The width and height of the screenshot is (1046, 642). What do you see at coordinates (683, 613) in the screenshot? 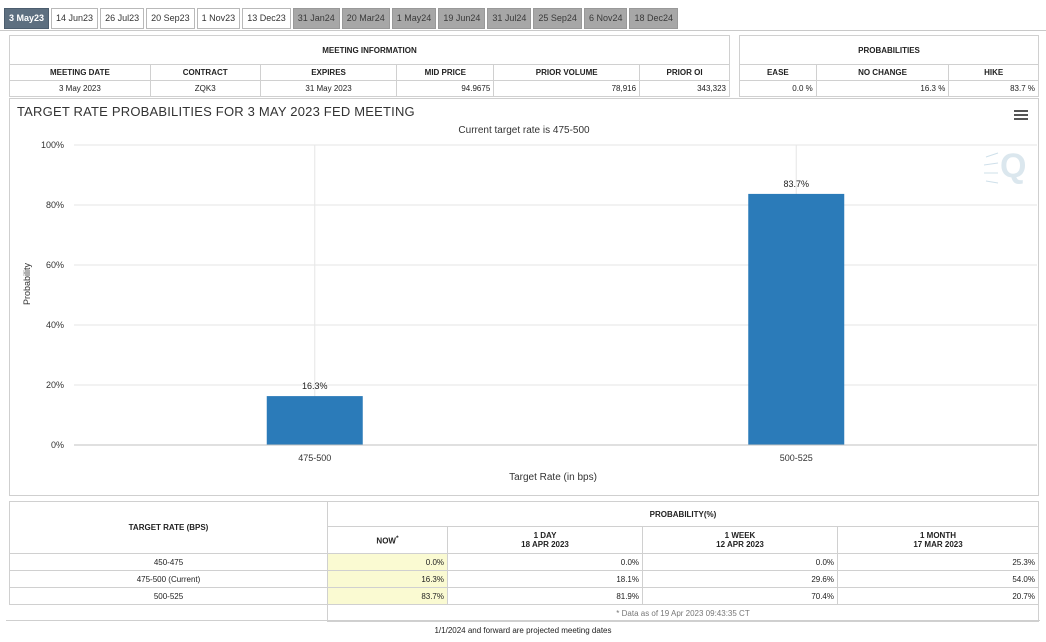
I see `data-timestamp-note: * Data as of 19 Apr 2023 09:43:35 CT` at bounding box center [683, 613].